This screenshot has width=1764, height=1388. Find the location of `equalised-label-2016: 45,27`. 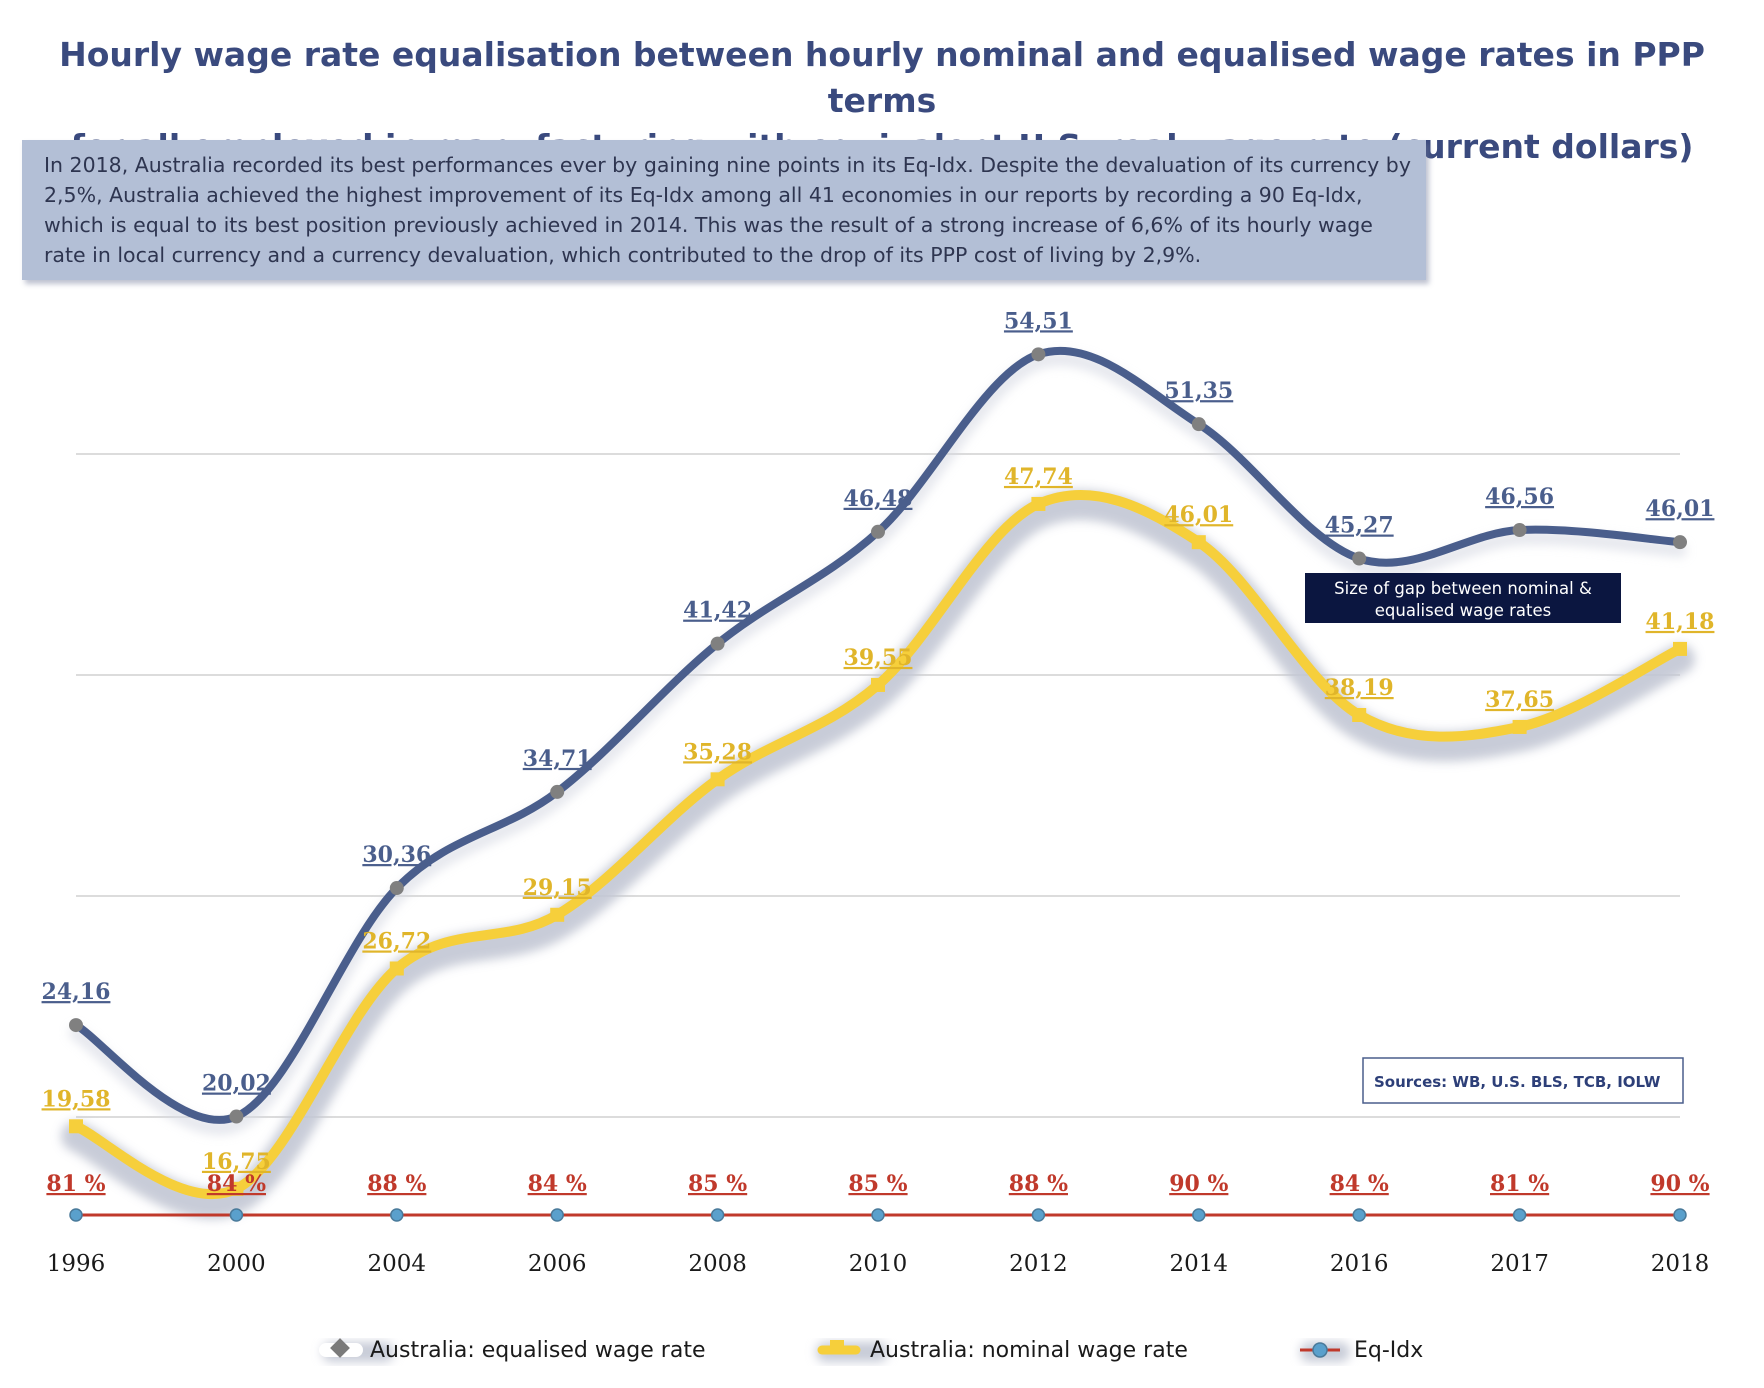

equalised-label-2016: 45,27 is located at coordinates (1359, 526).